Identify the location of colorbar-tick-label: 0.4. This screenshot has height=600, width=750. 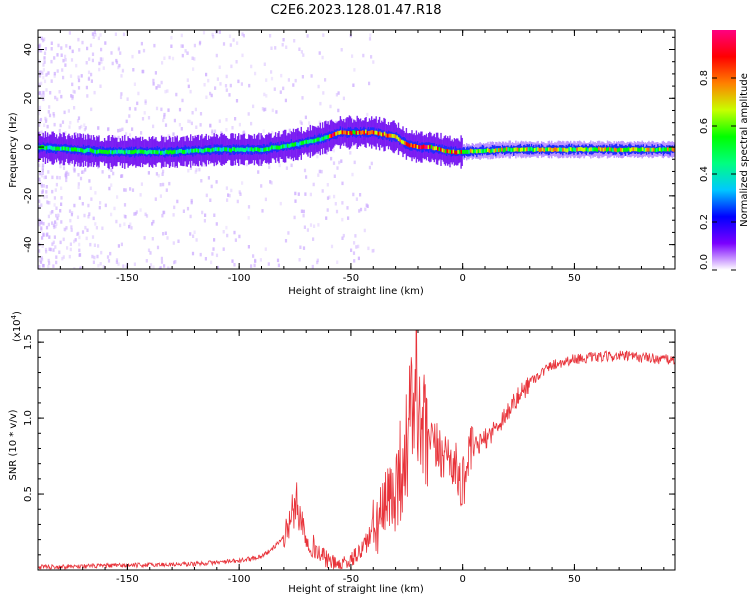
(704, 174).